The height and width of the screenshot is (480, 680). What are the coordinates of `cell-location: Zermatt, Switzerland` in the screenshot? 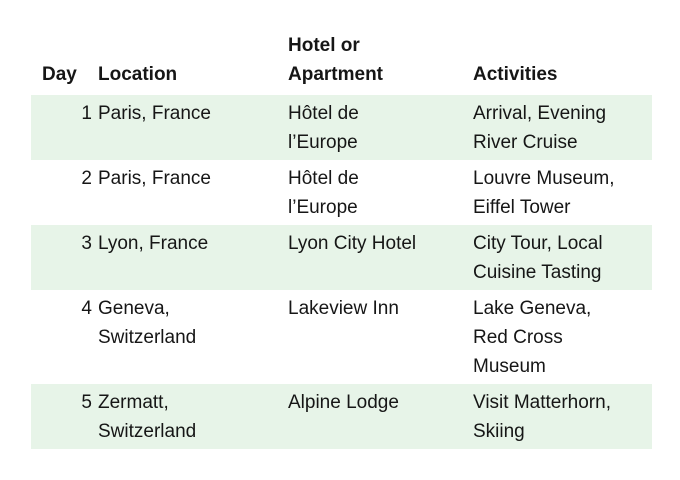 It's located at (147, 417).